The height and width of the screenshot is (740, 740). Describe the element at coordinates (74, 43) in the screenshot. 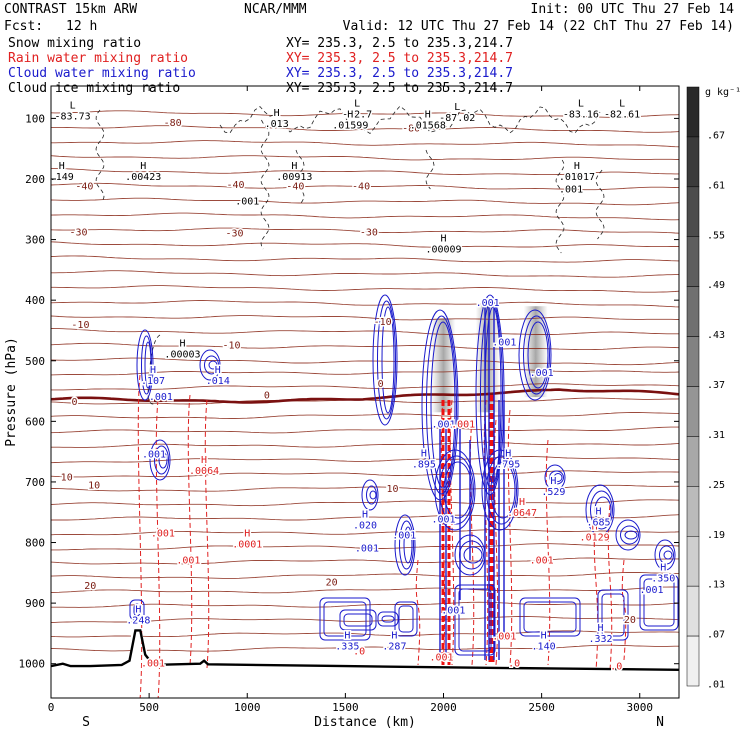

I see `field-label-snow: Snow mixing ratio` at that location.